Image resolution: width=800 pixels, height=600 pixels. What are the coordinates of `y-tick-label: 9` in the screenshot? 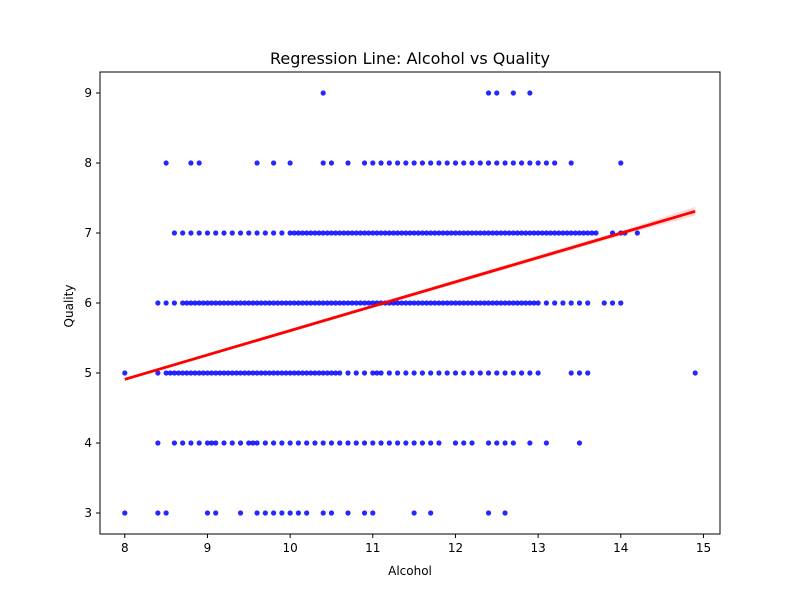 It's located at (88, 93).